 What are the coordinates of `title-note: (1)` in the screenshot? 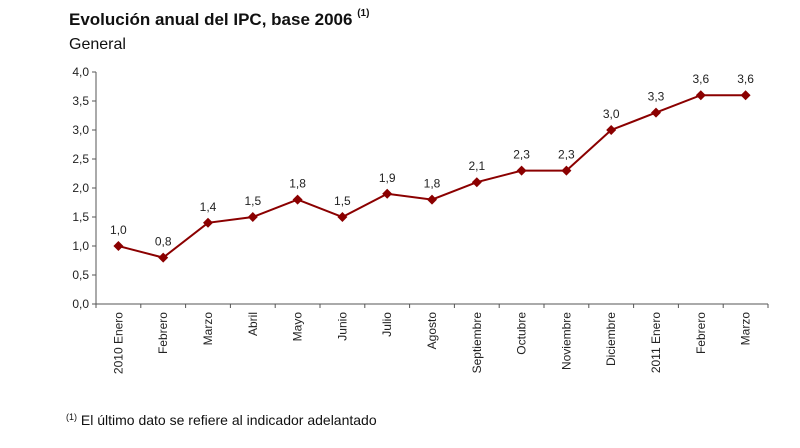 It's located at (363, 13).